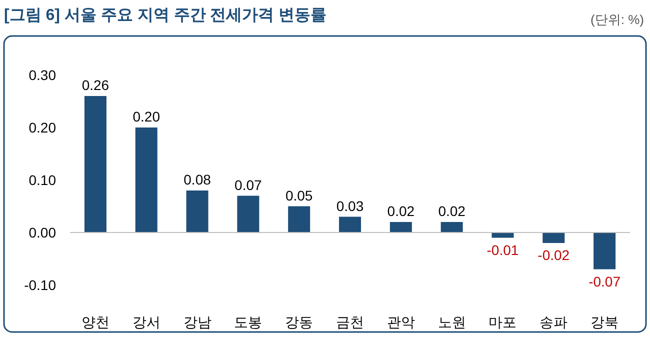 The image size is (650, 337). Describe the element at coordinates (42, 128) in the screenshot. I see `y-tick-label: 0.20` at that location.